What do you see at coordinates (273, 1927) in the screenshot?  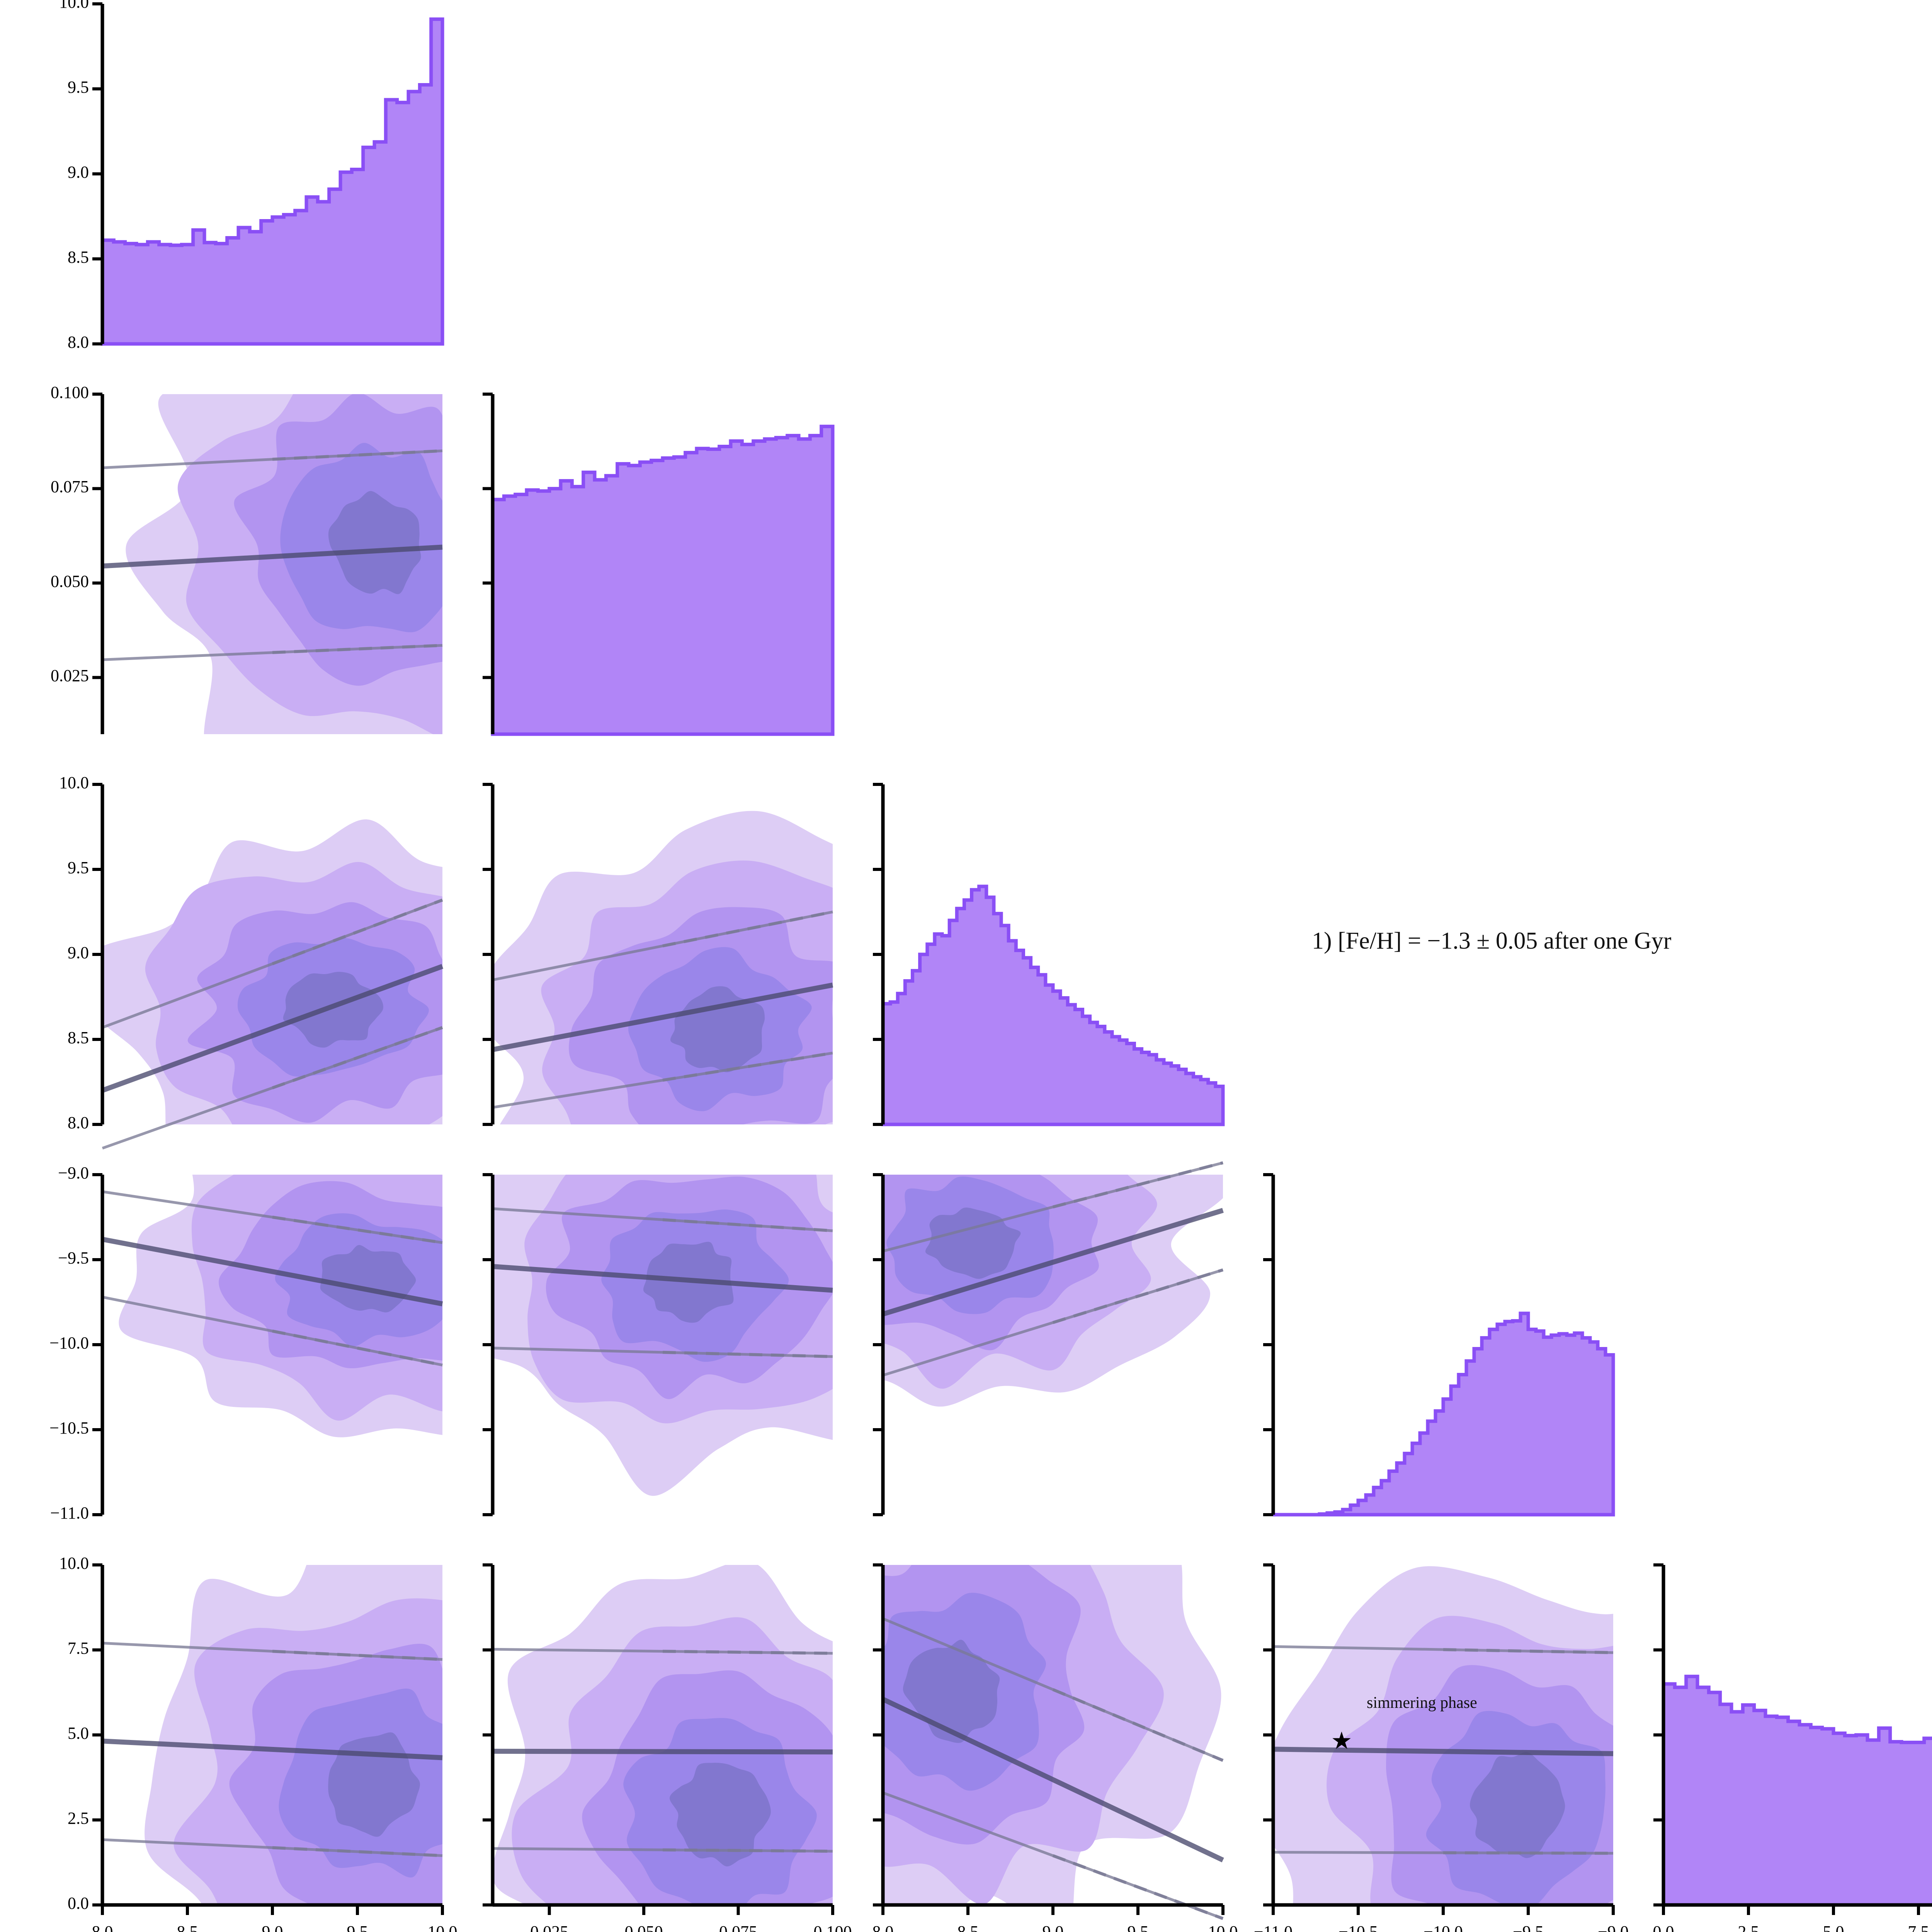 I see `x-tick-label-m0cold-2: 9.0` at bounding box center [273, 1927].